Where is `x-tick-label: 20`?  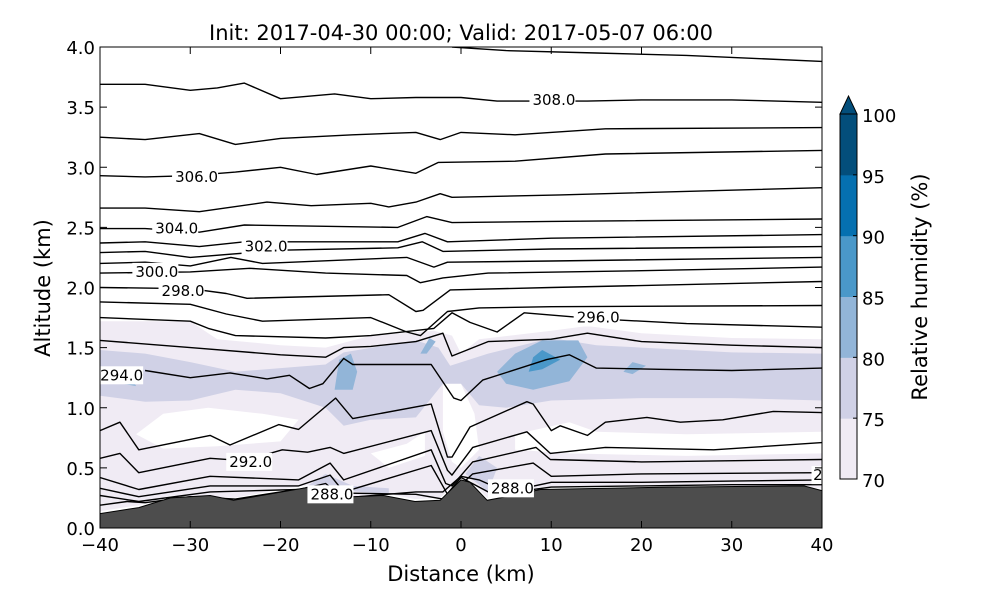
x-tick-label: 20 is located at coordinates (641, 545).